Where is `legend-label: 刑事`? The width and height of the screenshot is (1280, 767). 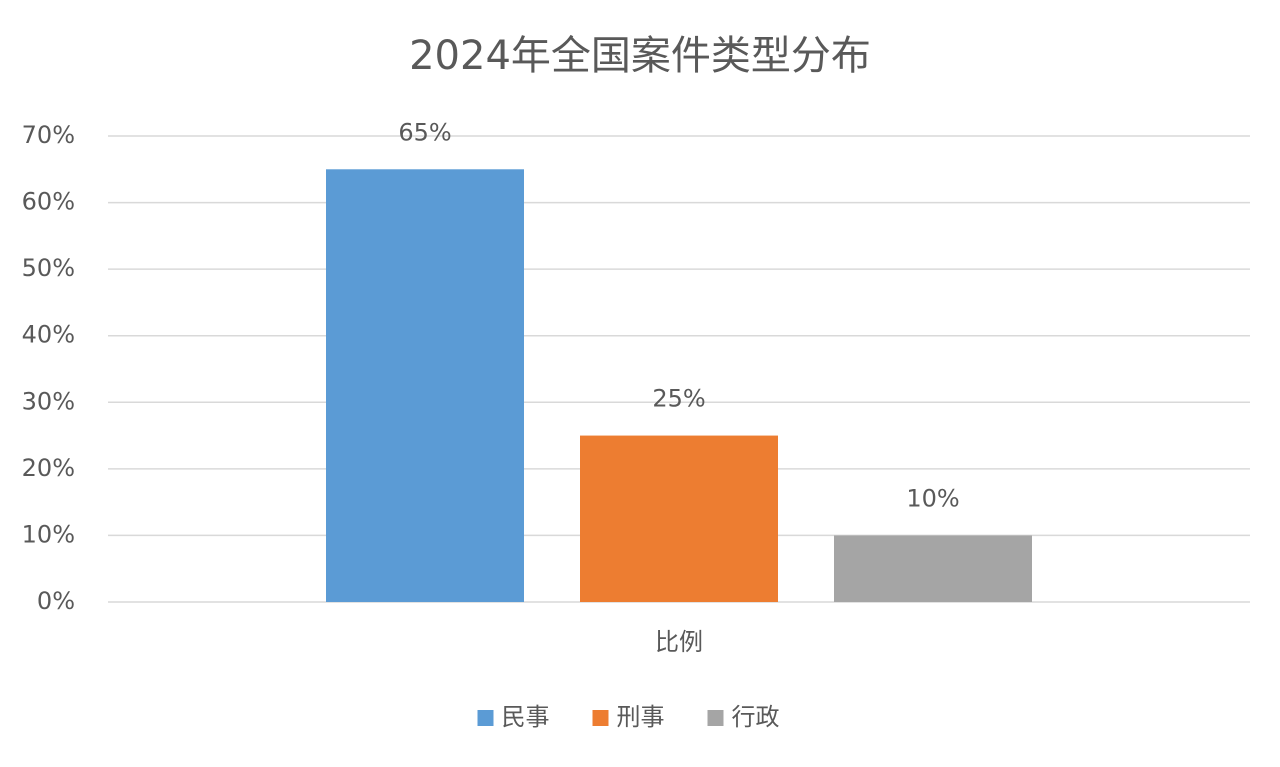 legend-label: 刑事 is located at coordinates (641, 717).